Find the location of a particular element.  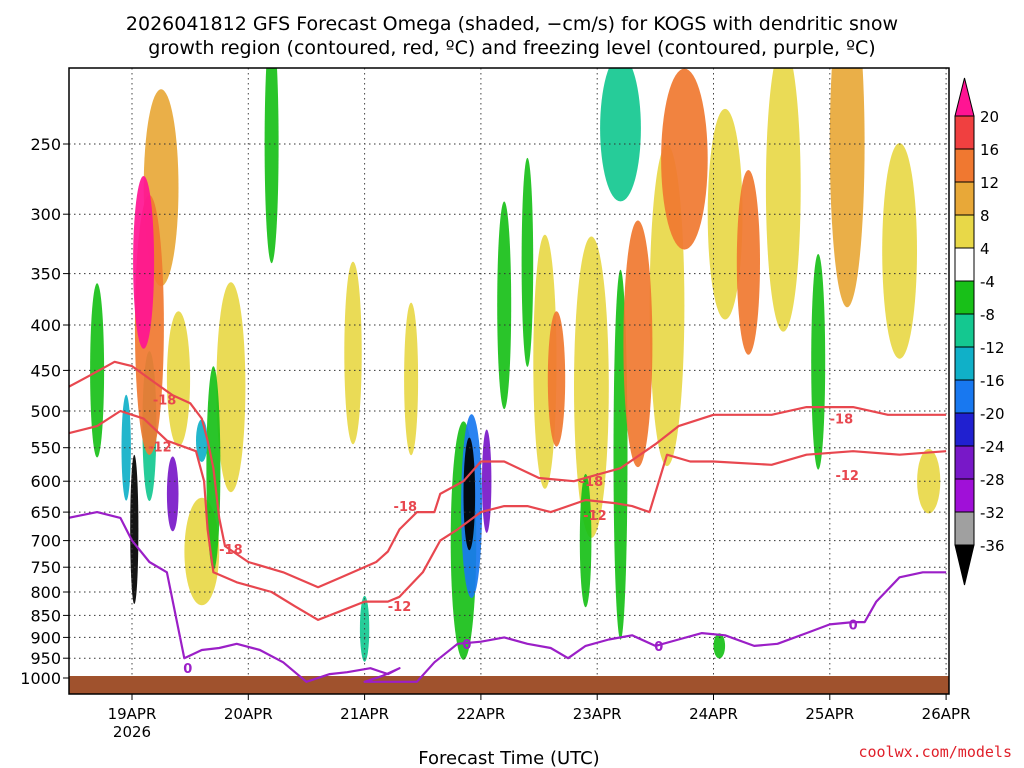

colorbar-tick-label: 20 is located at coordinates (989, 117).